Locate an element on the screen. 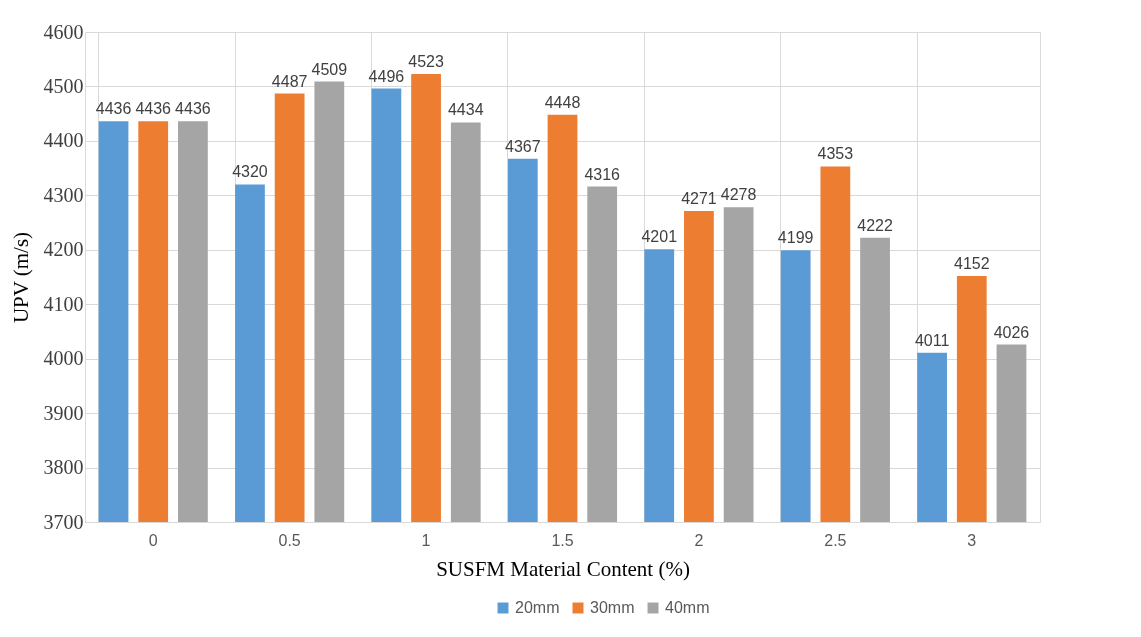 Image resolution: width=1141 pixels, height=637 pixels. data-label: 4011 is located at coordinates (932, 340).